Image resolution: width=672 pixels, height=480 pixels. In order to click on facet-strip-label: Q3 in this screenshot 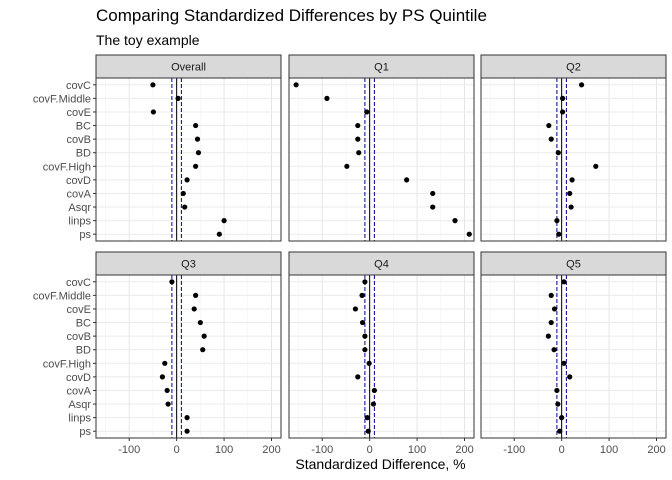, I will do `click(188, 265)`.